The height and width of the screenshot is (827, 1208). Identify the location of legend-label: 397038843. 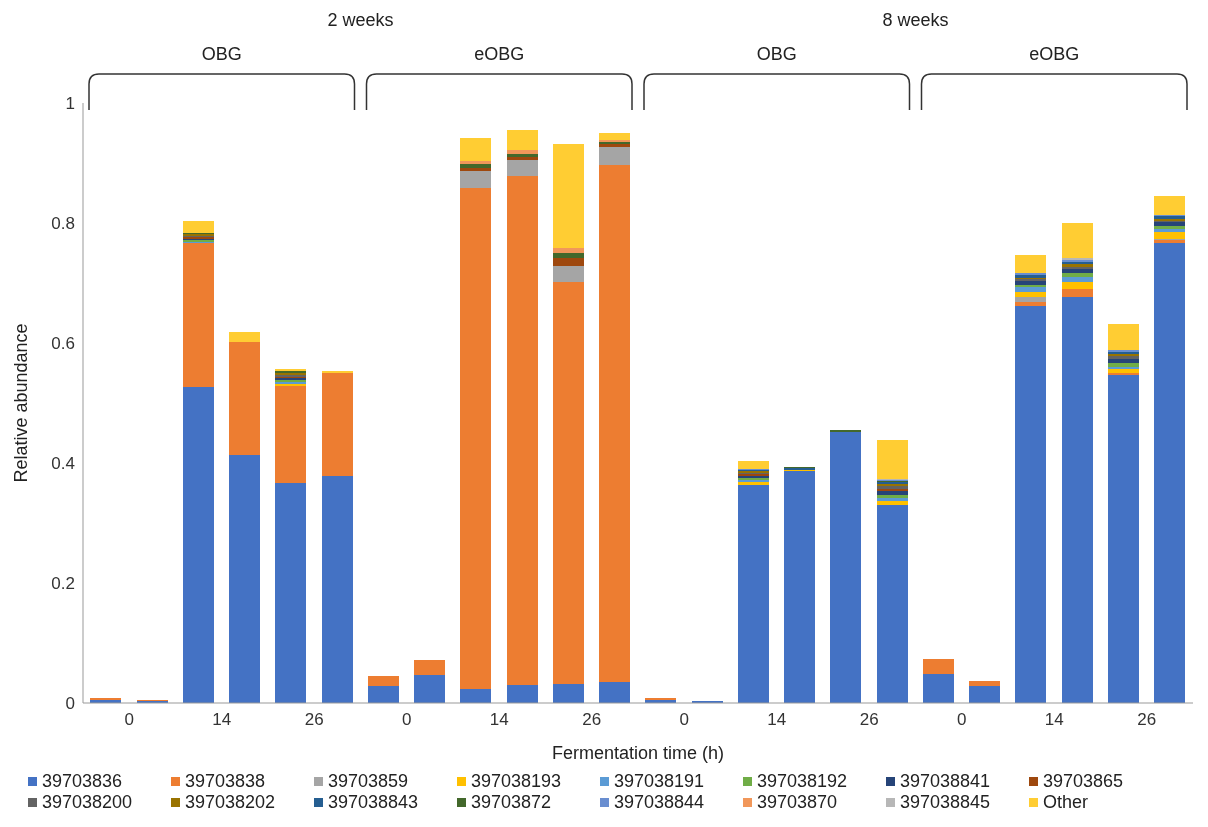
(373, 802).